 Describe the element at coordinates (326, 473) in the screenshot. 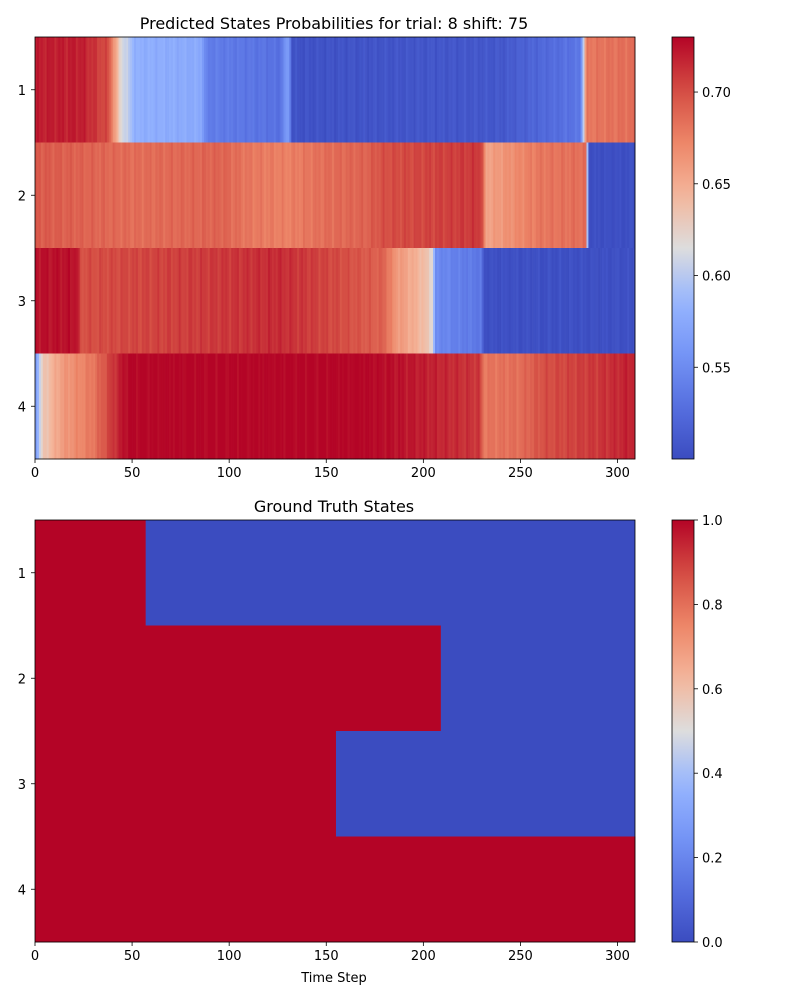

I see `x-tick-label: 150` at that location.